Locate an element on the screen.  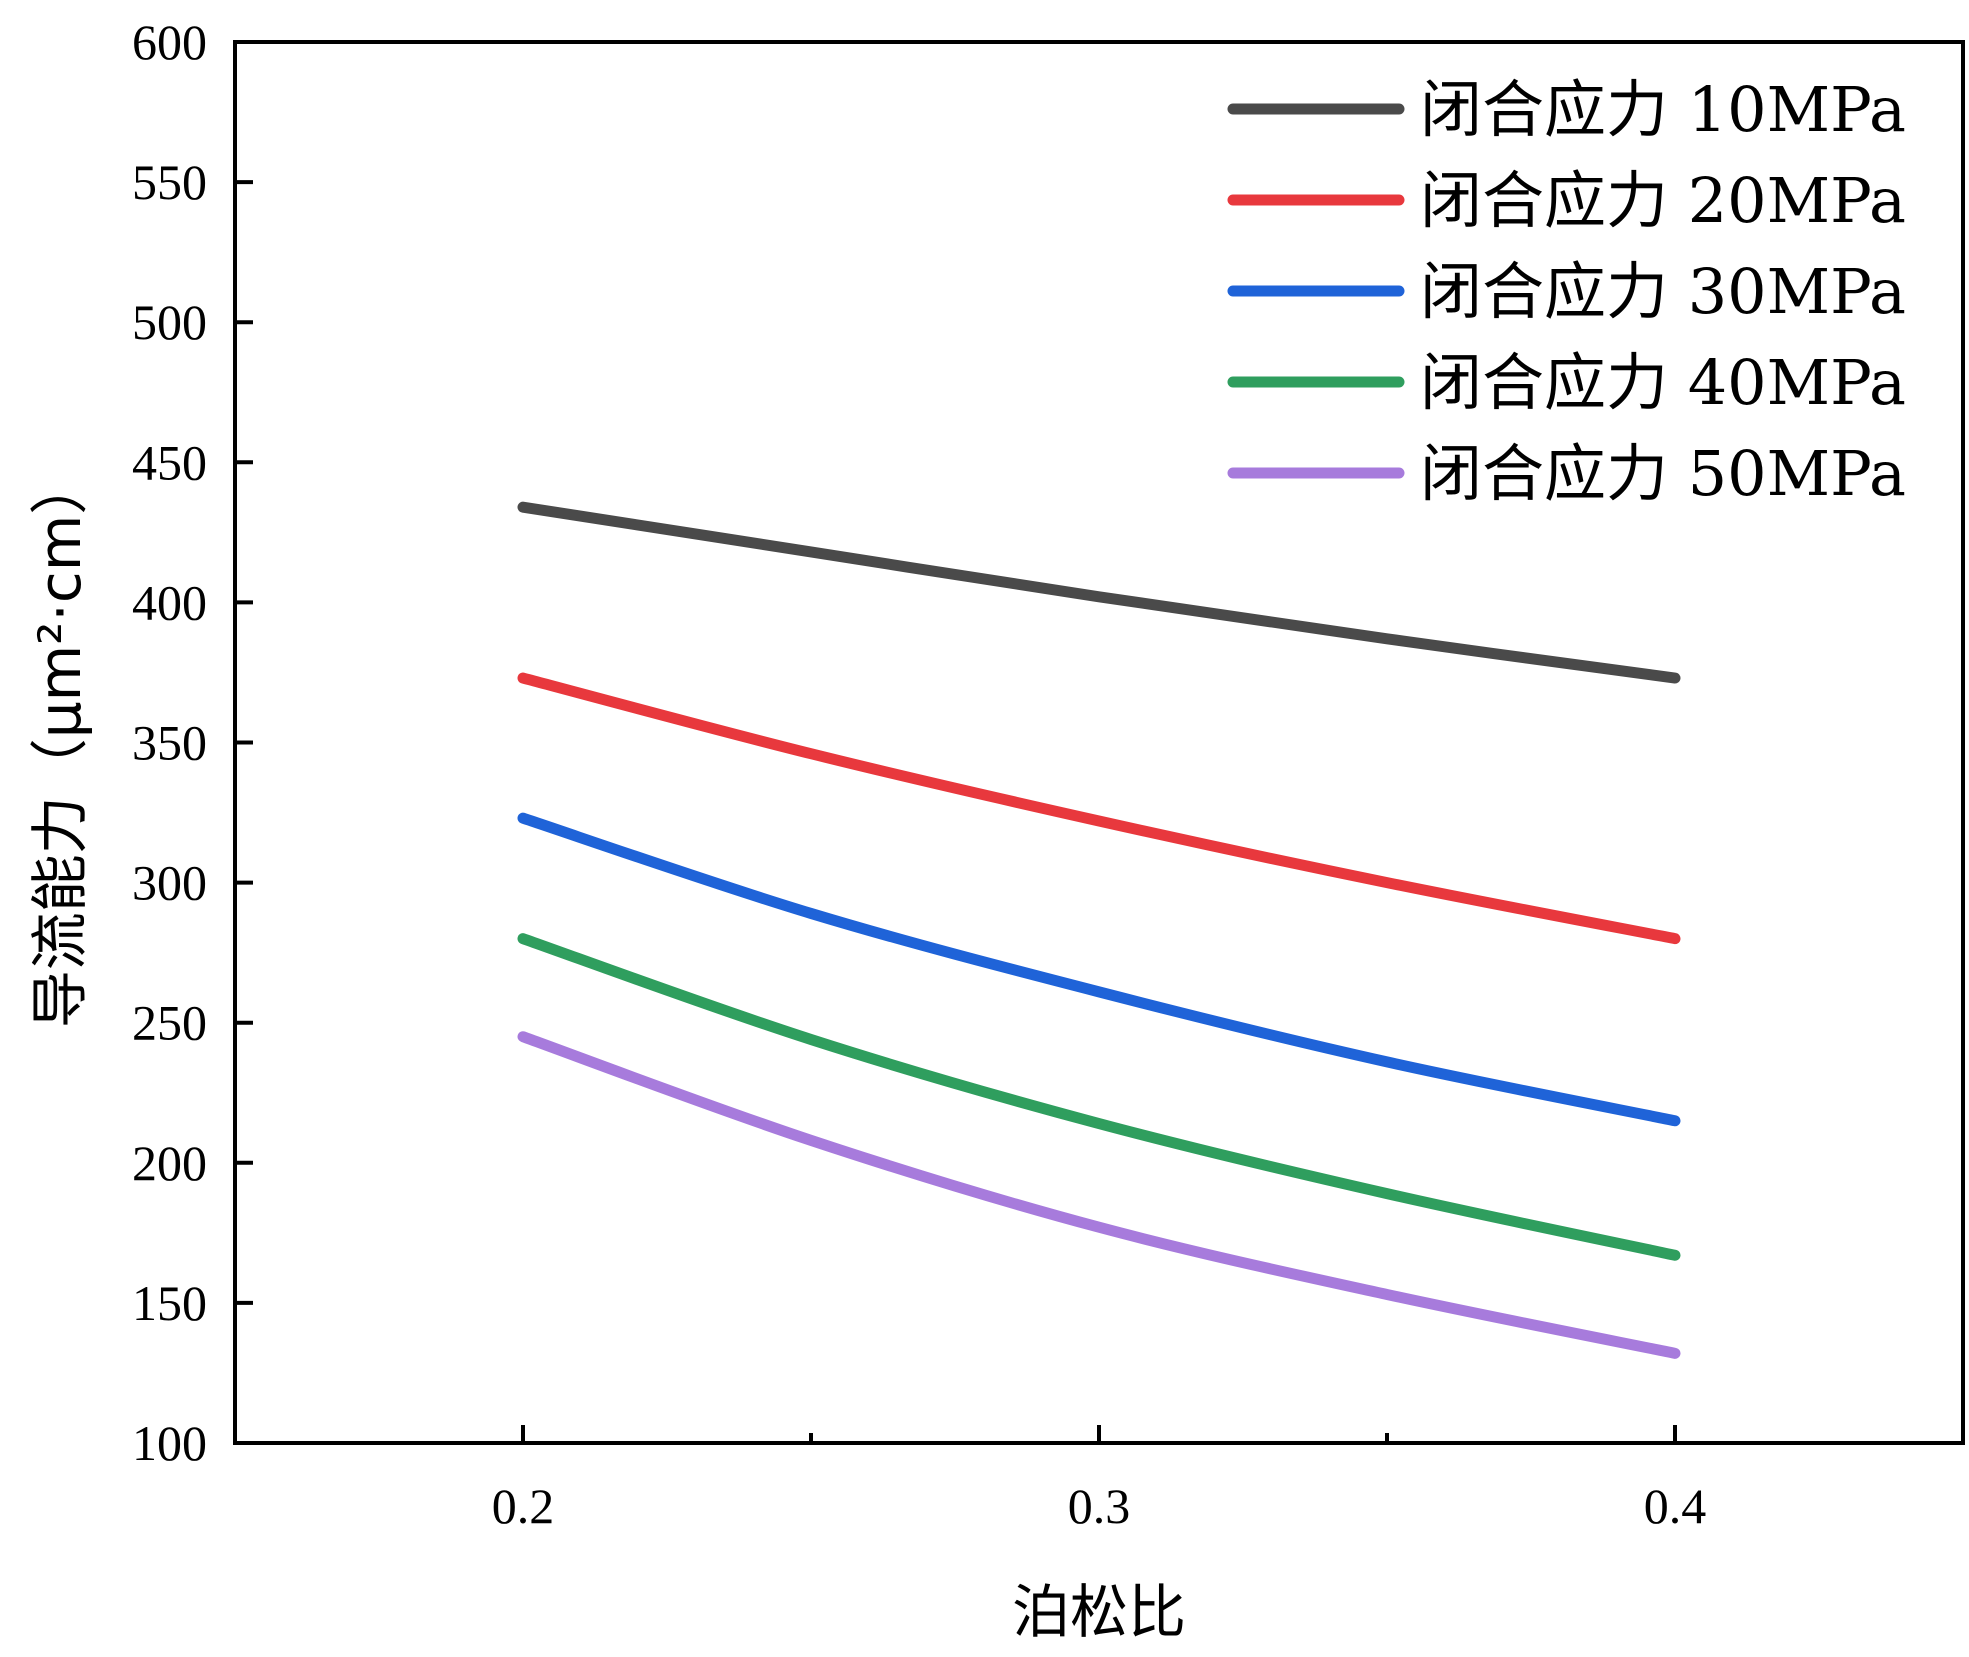
y-tick-label: 350 is located at coordinates (169, 743).